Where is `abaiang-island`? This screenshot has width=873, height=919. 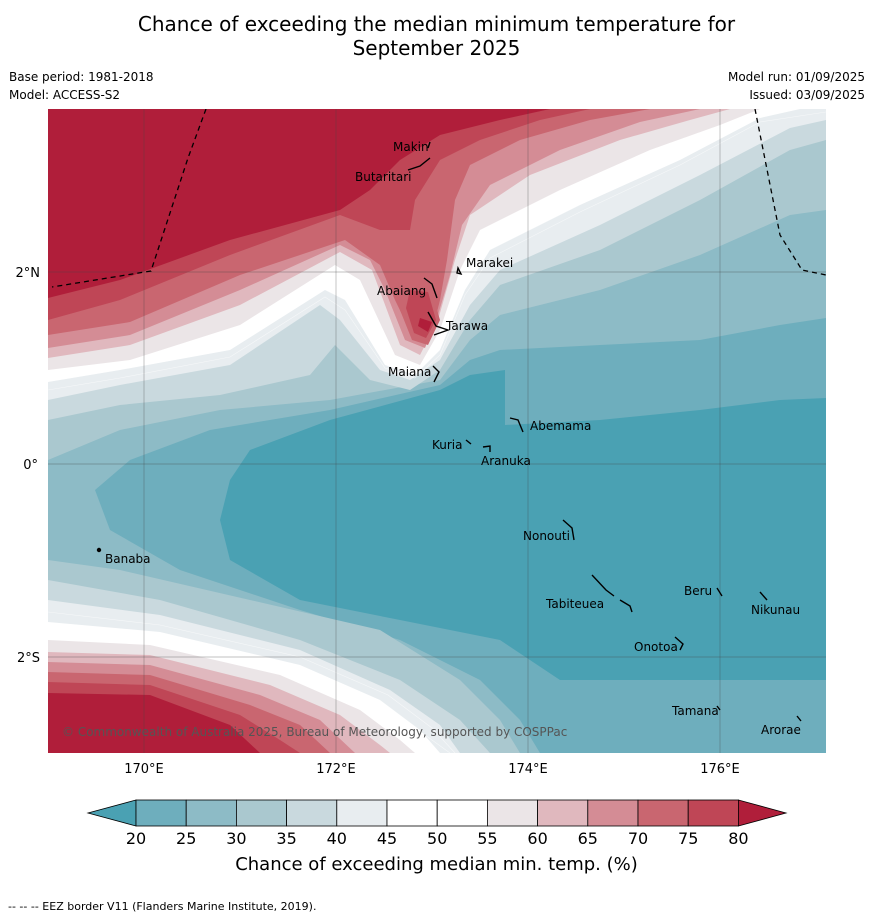
abaiang-island is located at coordinates (430, 288).